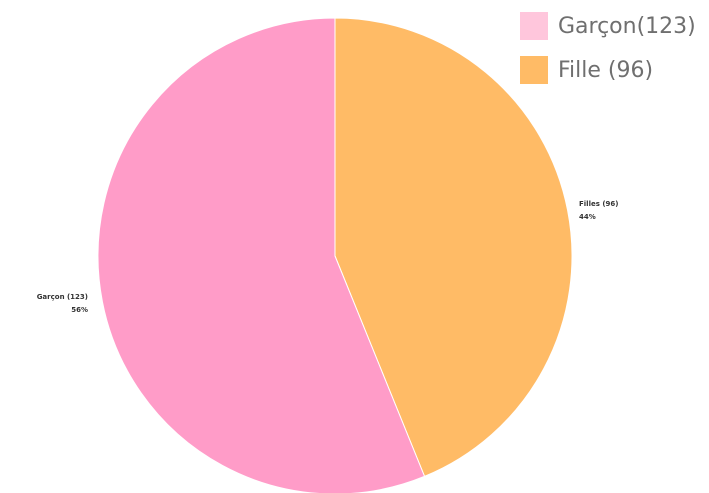 This screenshot has width=709, height=493. I want to click on slice-percent-filles: 44%, so click(587, 217).